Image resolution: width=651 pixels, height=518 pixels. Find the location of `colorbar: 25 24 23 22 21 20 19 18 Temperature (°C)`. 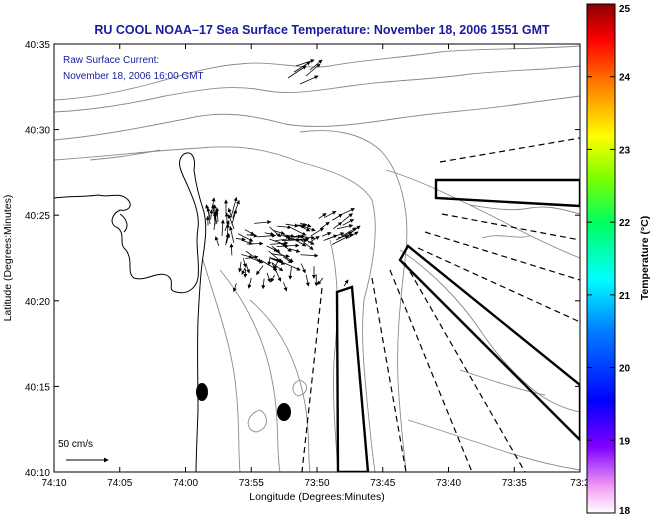

colorbar: 25 24 23 22 21 20 19 18 Temperature (°C) is located at coordinates (618, 260).